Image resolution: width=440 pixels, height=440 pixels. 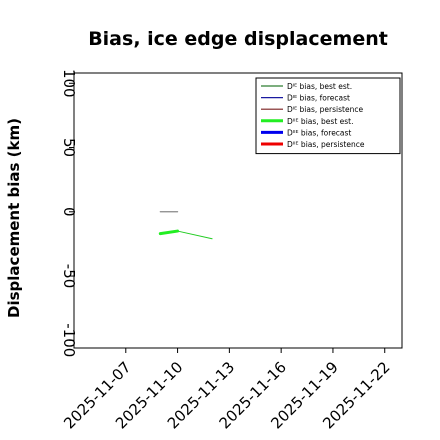 I want to click on series-lines, so click(x=185, y=225).